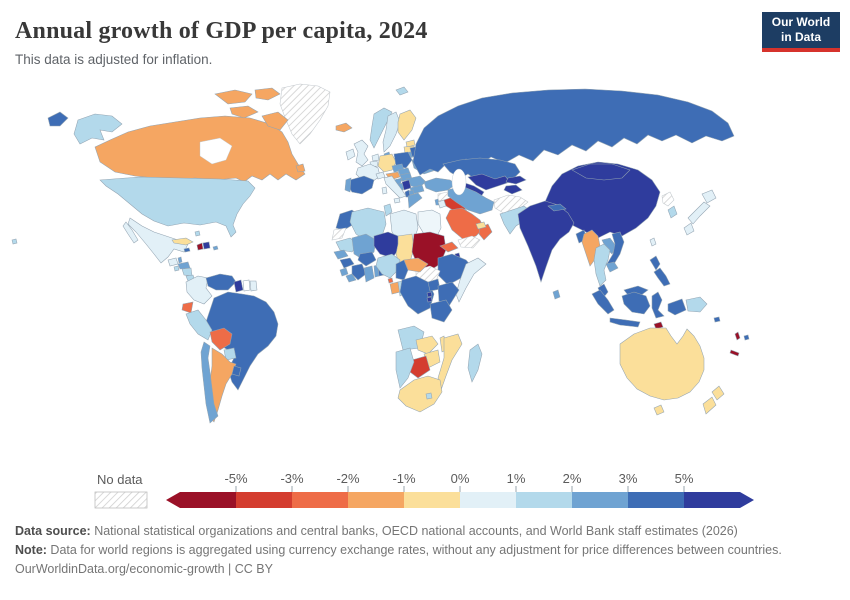 The image size is (850, 600). I want to click on country-mongolia, so click(601, 172).